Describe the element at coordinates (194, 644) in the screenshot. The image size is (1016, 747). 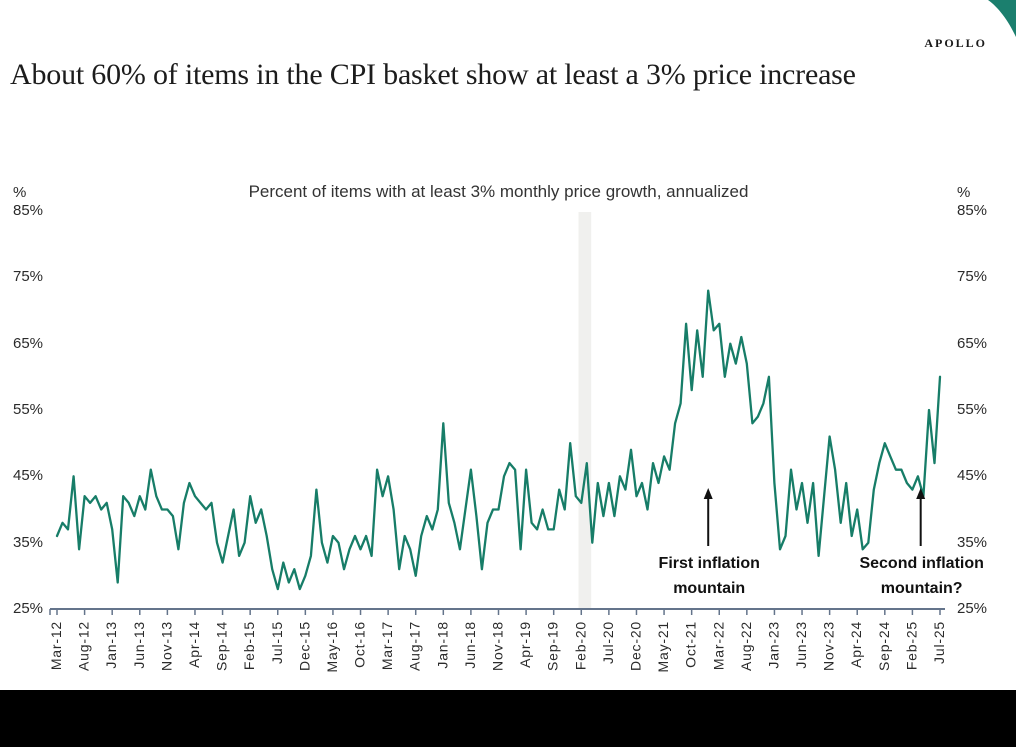
I see `x-tick-label: Apr-14` at that location.